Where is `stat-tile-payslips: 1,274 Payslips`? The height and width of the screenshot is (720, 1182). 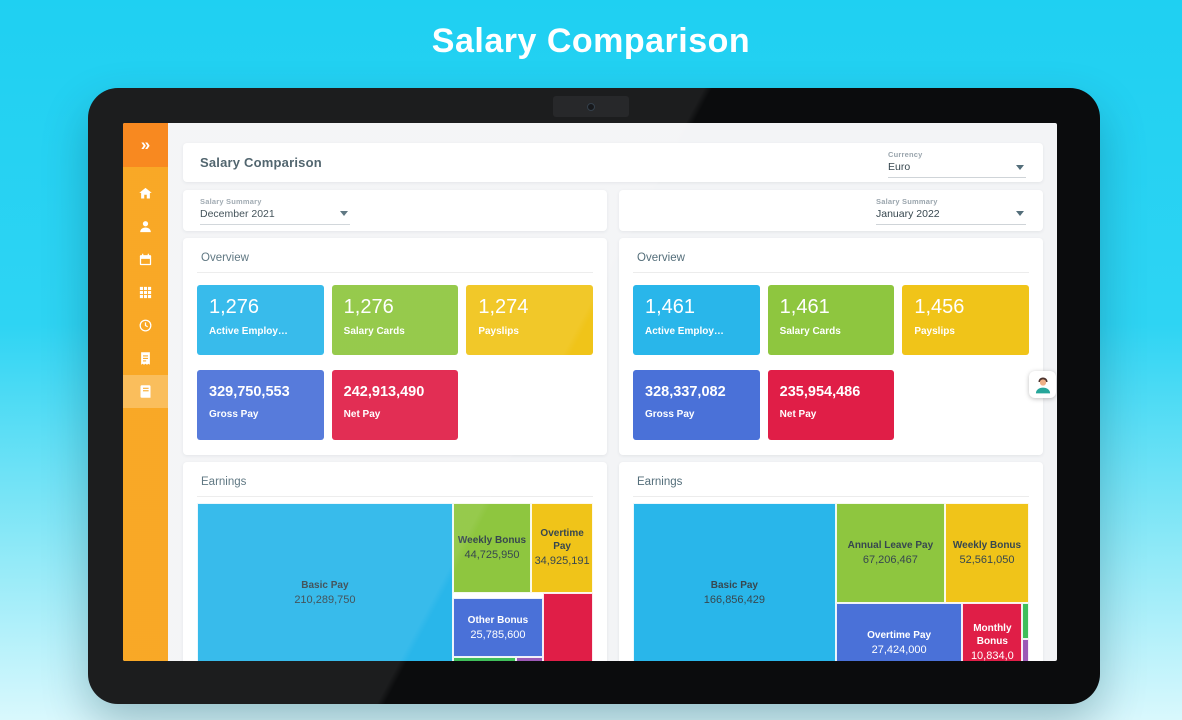
stat-tile-payslips: 1,274 Payslips is located at coordinates (529, 320).